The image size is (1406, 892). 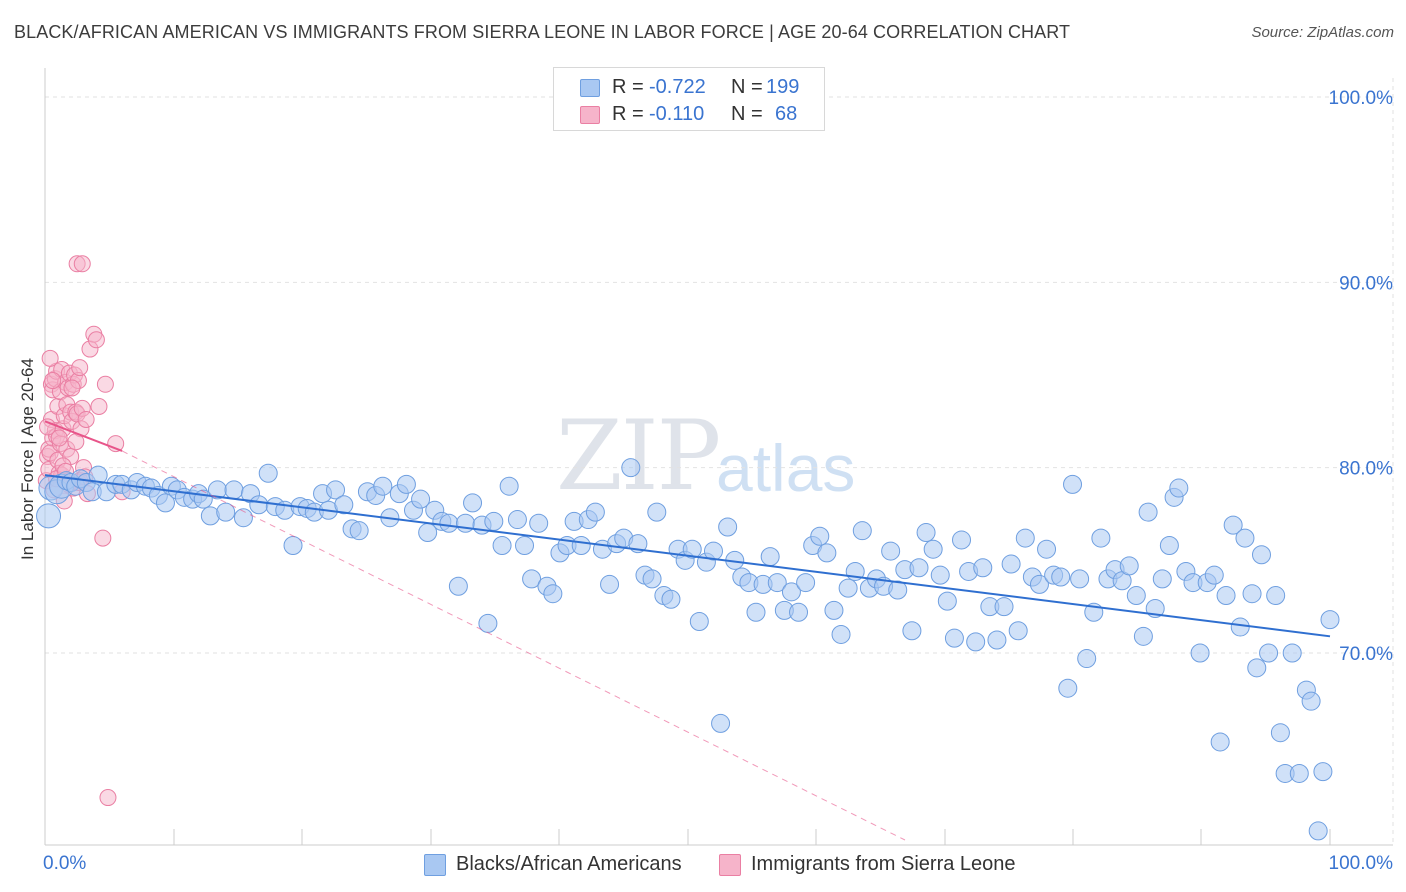 I want to click on y-tick-label: 80.0%, so click(x=1366, y=469).